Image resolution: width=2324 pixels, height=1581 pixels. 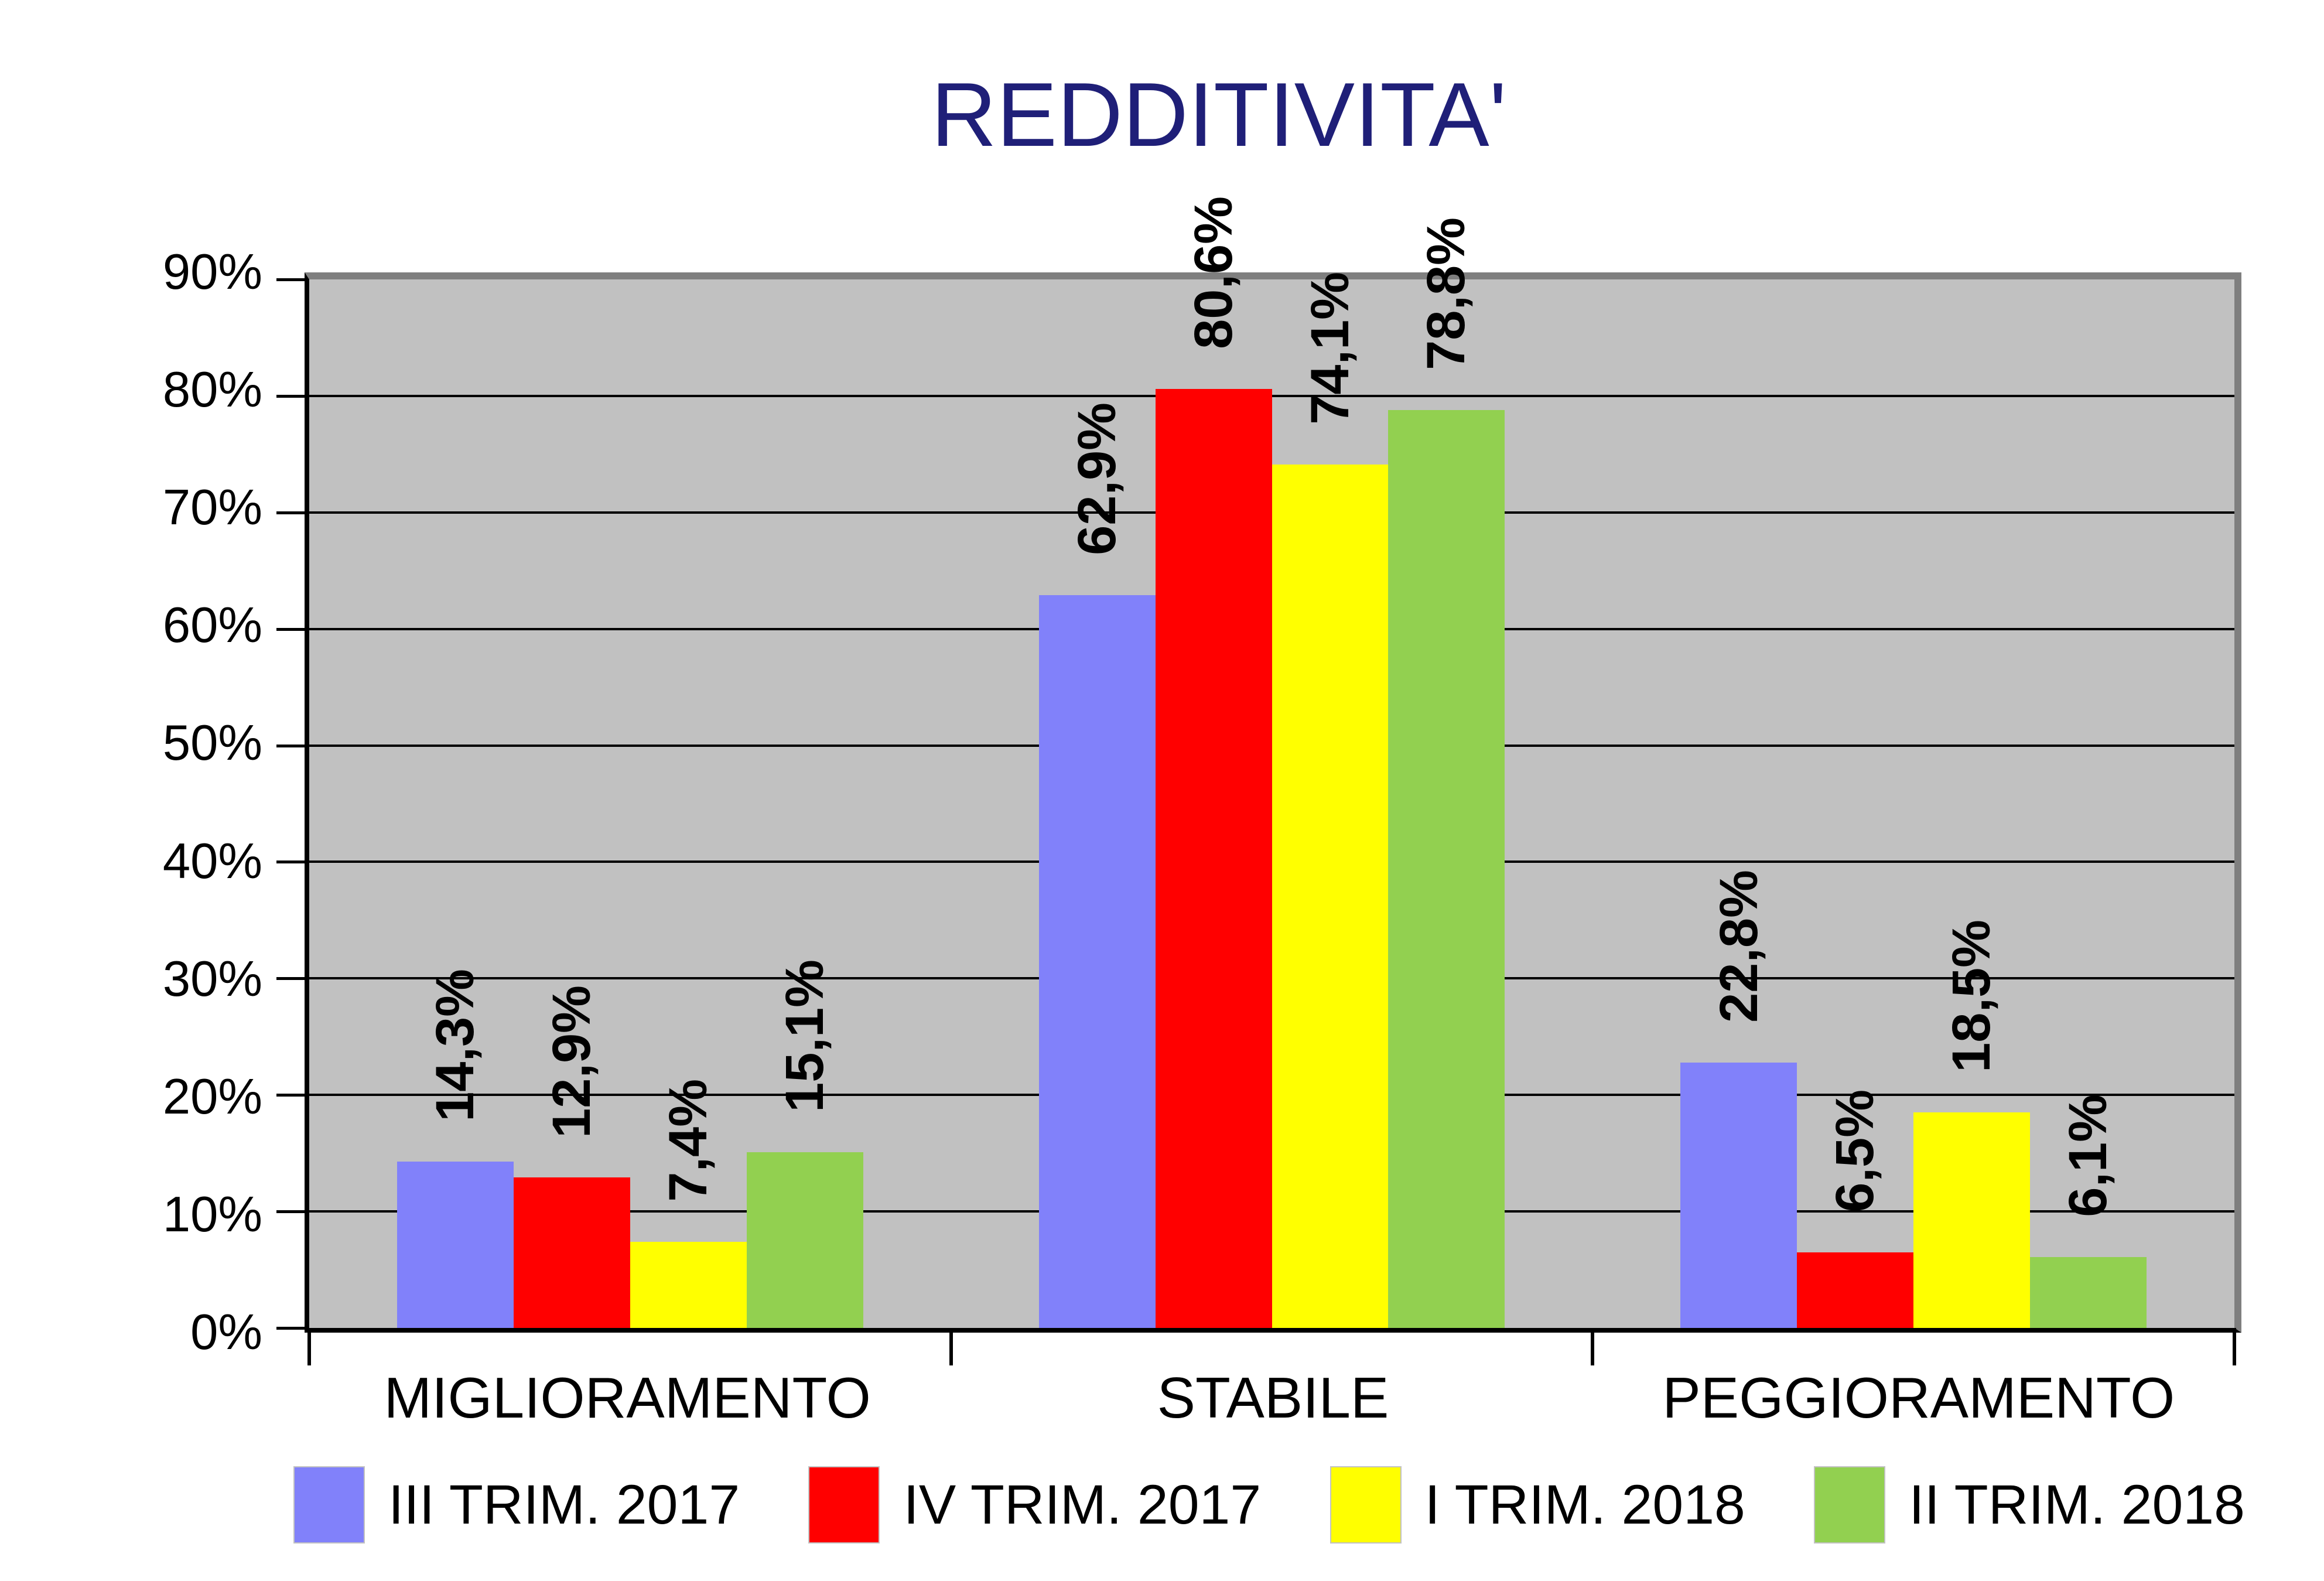 What do you see at coordinates (1584, 1504) in the screenshot?
I see `legend-label-i-trim-2018: I TRIM. 2018` at bounding box center [1584, 1504].